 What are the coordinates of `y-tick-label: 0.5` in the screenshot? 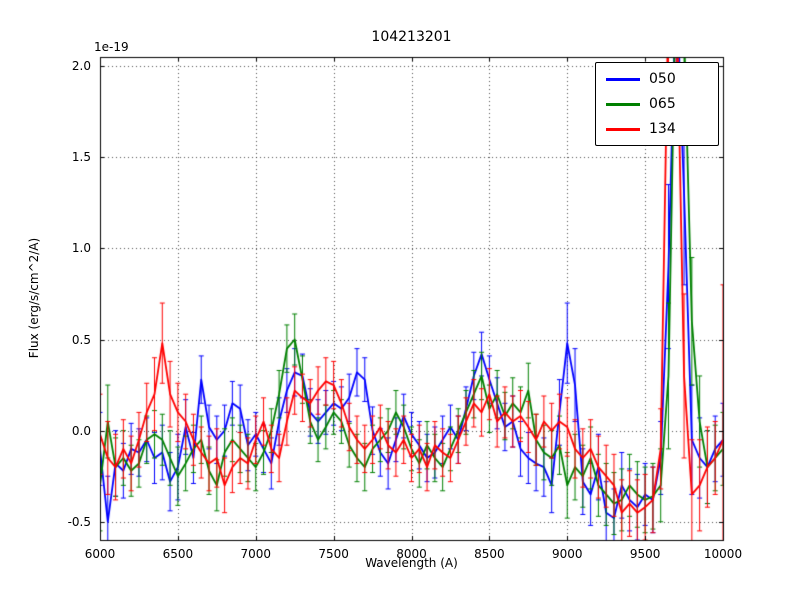 It's located at (81, 339).